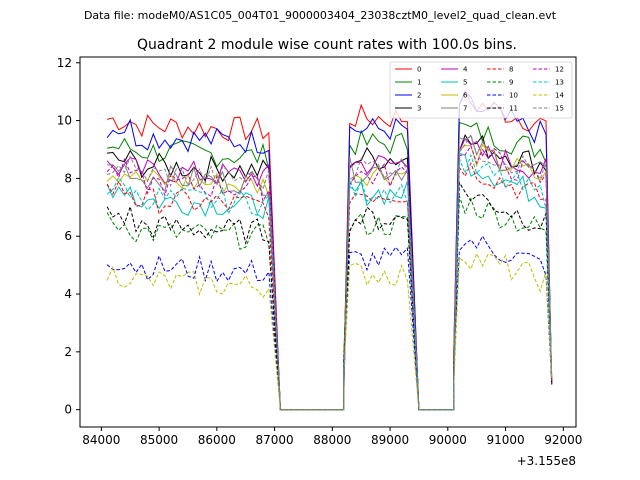 This screenshot has width=640, height=480. Describe the element at coordinates (513, 96) in the screenshot. I see `legend-label-10: 10` at that location.